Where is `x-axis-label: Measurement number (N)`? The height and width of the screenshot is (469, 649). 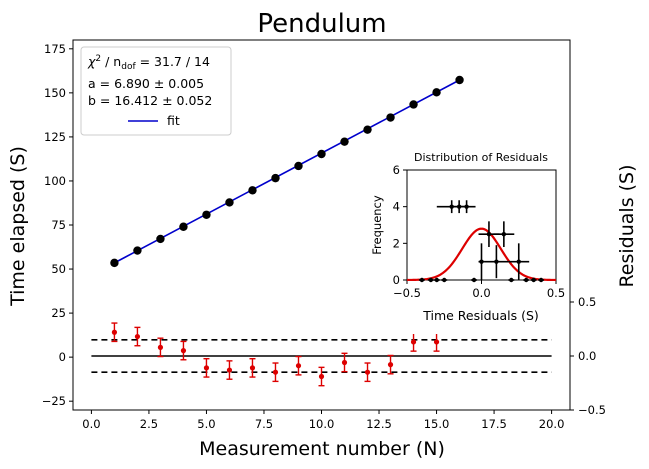
x-axis-label: Measurement number (N) is located at coordinates (322, 449).